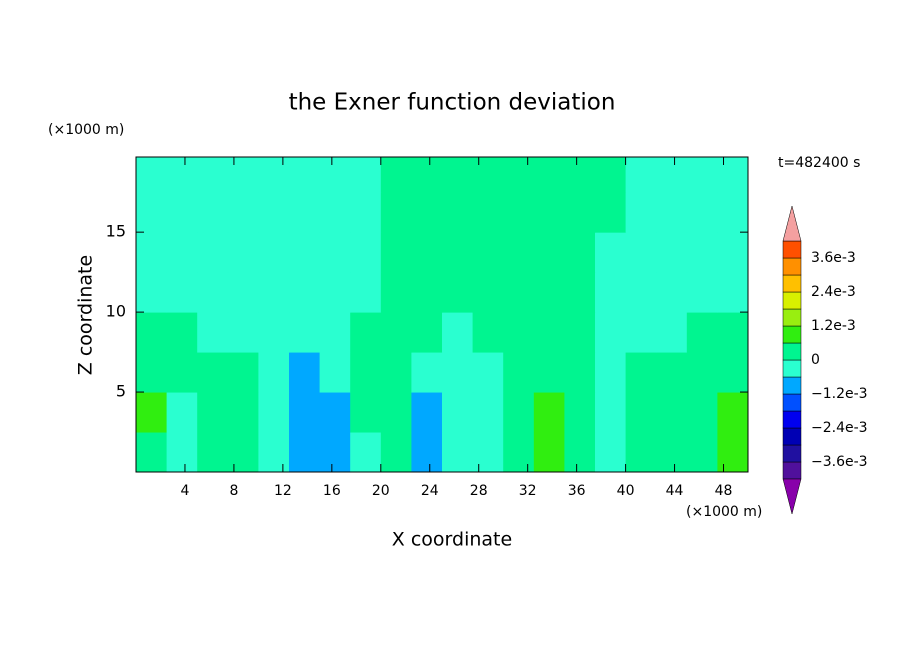 Image resolution: width=904 pixels, height=654 pixels. I want to click on x-tick-label: 24, so click(430, 491).